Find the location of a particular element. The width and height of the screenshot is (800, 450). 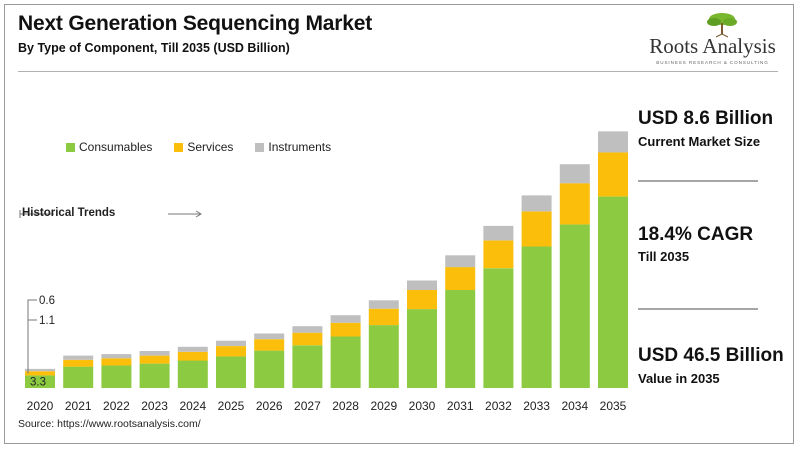

data-label-instruments-2020: 0.6 is located at coordinates (47, 301).